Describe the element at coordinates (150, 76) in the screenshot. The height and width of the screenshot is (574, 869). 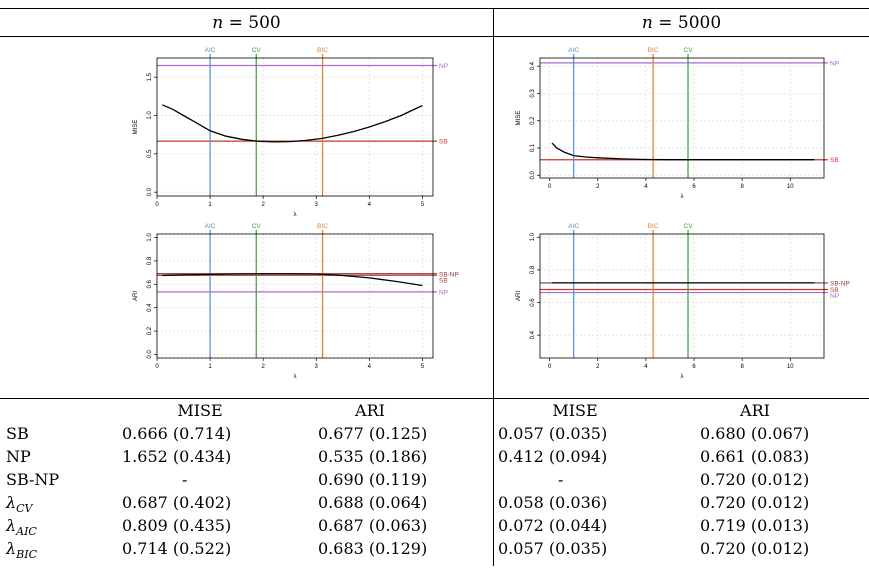
I see `y-tick-label: 1.5` at that location.